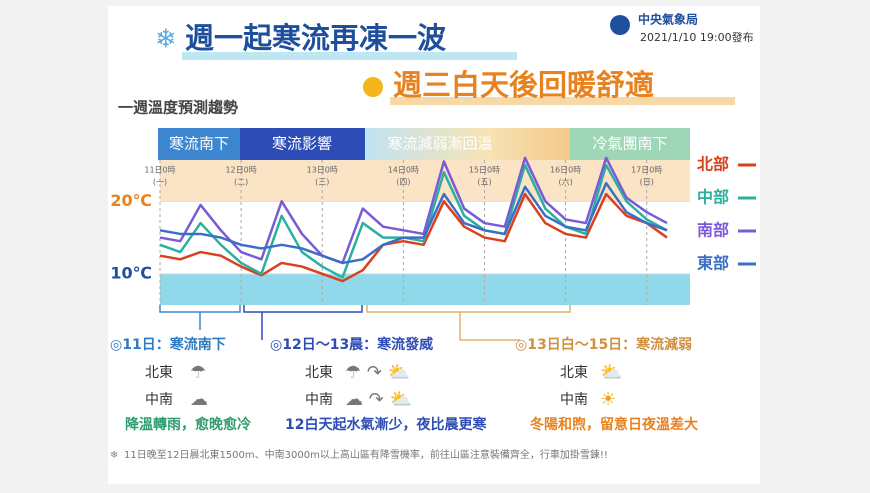  I want to click on title: 週一起寒流再凍一波, so click(316, 38).